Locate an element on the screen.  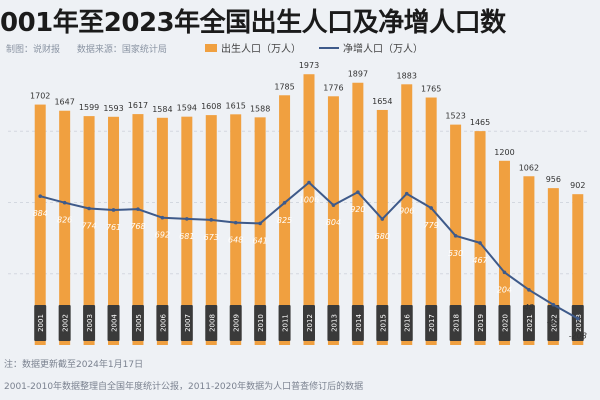
year-box-2017 is located at coordinates (431, 323).